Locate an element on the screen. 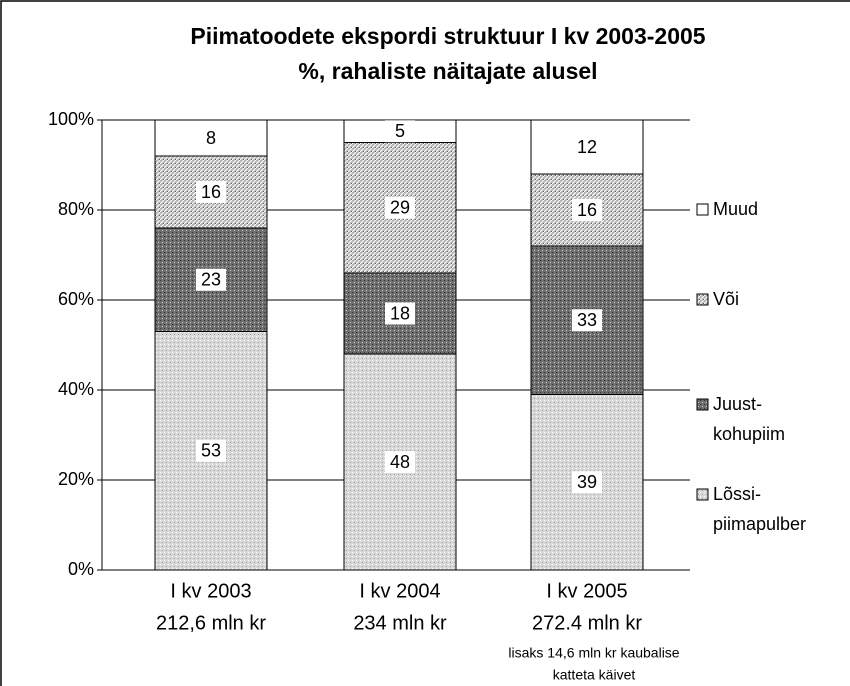 The width and height of the screenshot is (850, 686). value-label: 8 is located at coordinates (211, 138).